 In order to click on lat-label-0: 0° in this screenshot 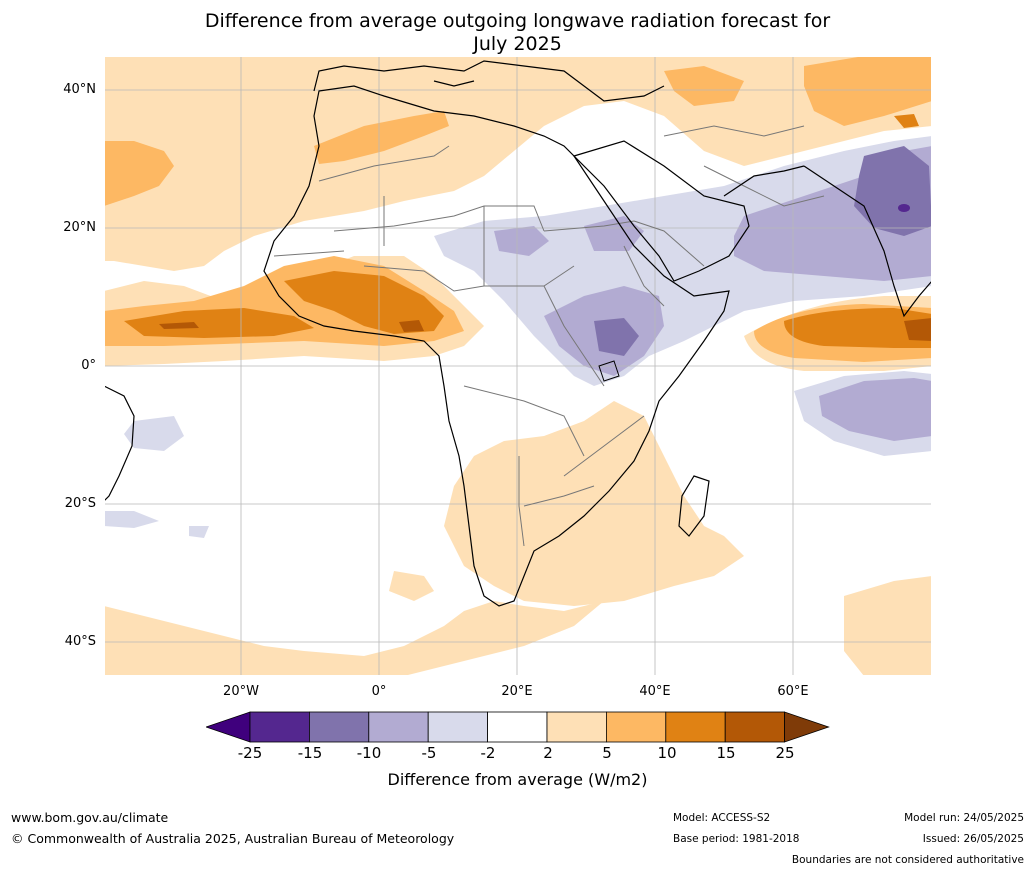, I will do `click(88, 365)`.